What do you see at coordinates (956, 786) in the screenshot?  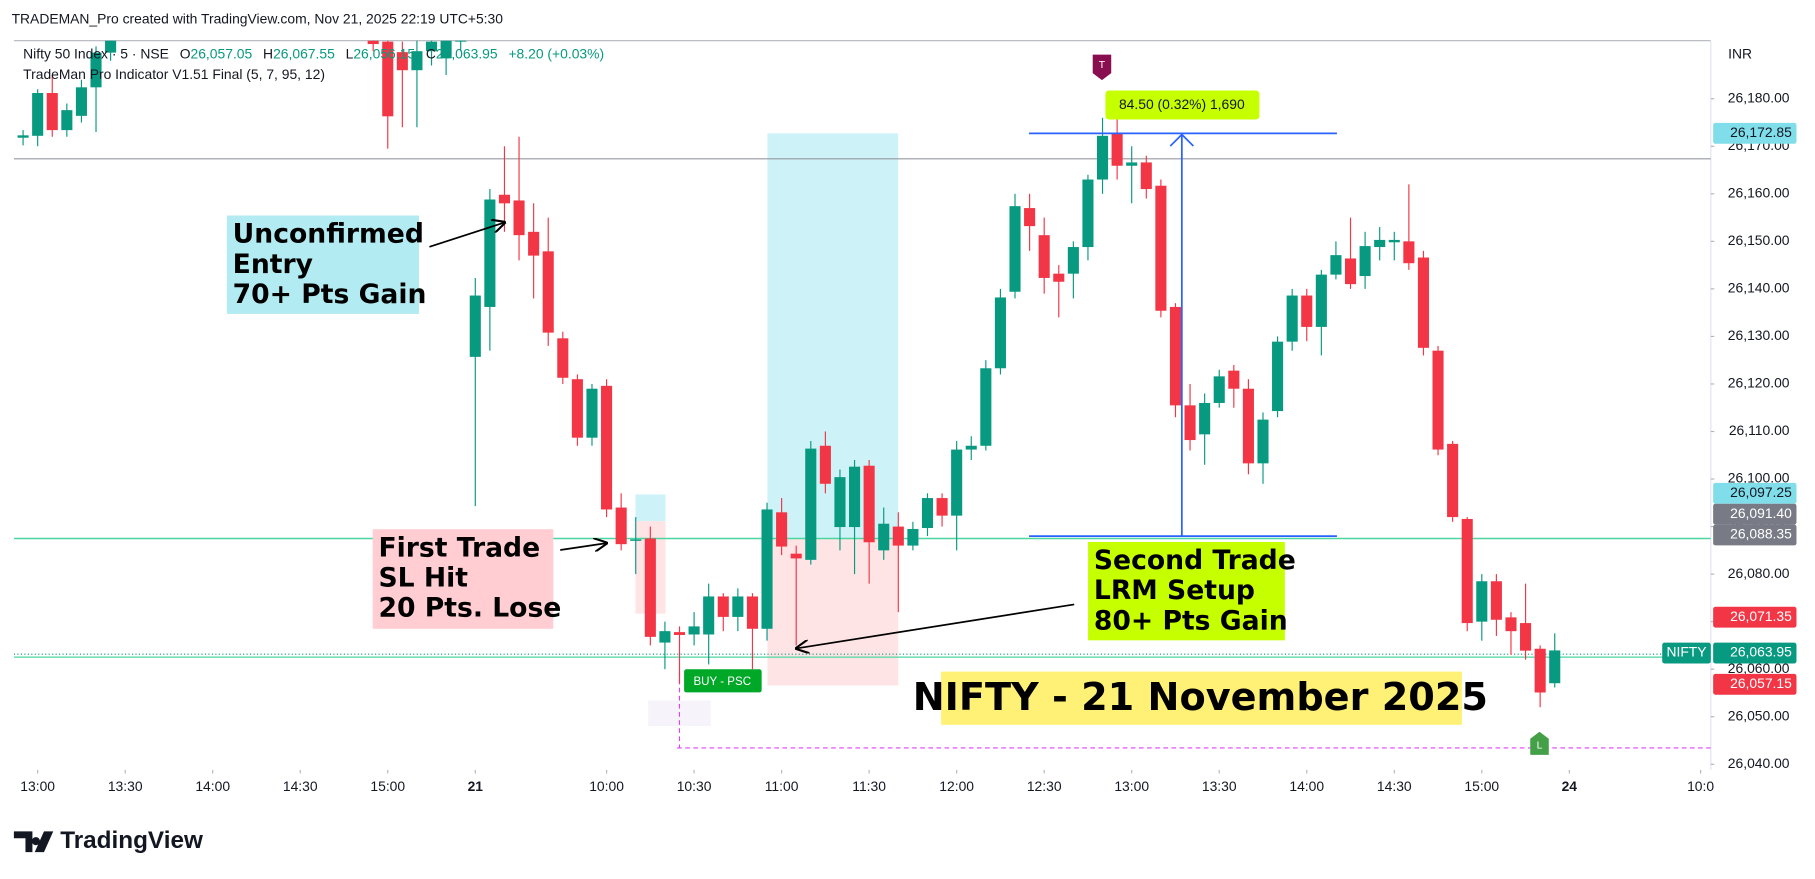 I see `x-tick-label: 12:00` at bounding box center [956, 786].